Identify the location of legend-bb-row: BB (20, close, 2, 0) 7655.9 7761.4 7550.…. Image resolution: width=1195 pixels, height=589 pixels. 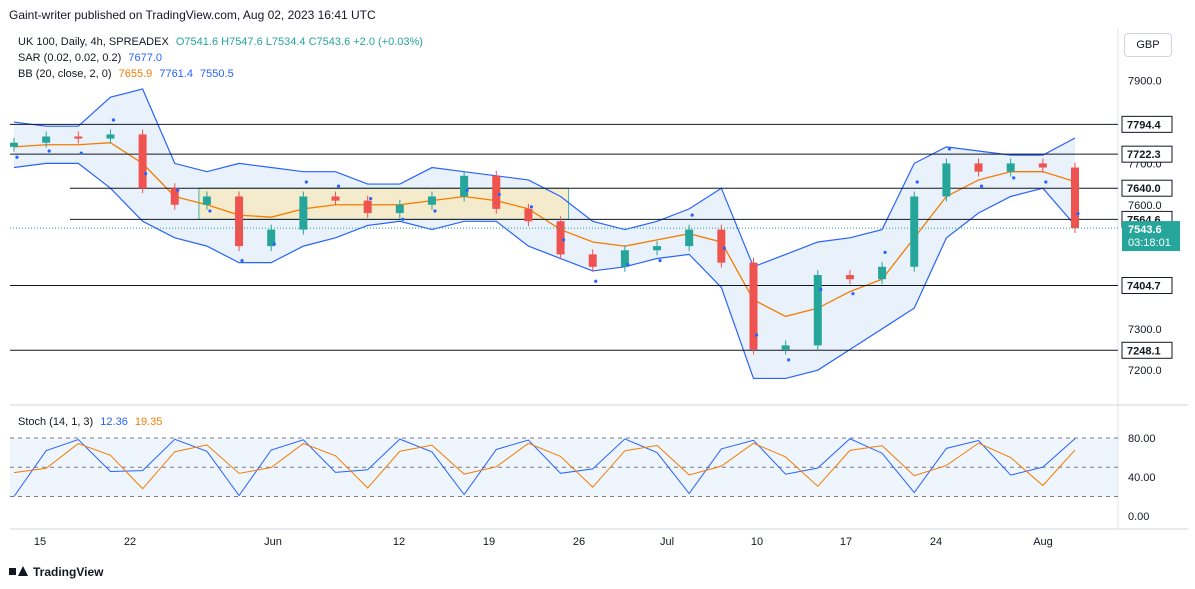
(128, 74).